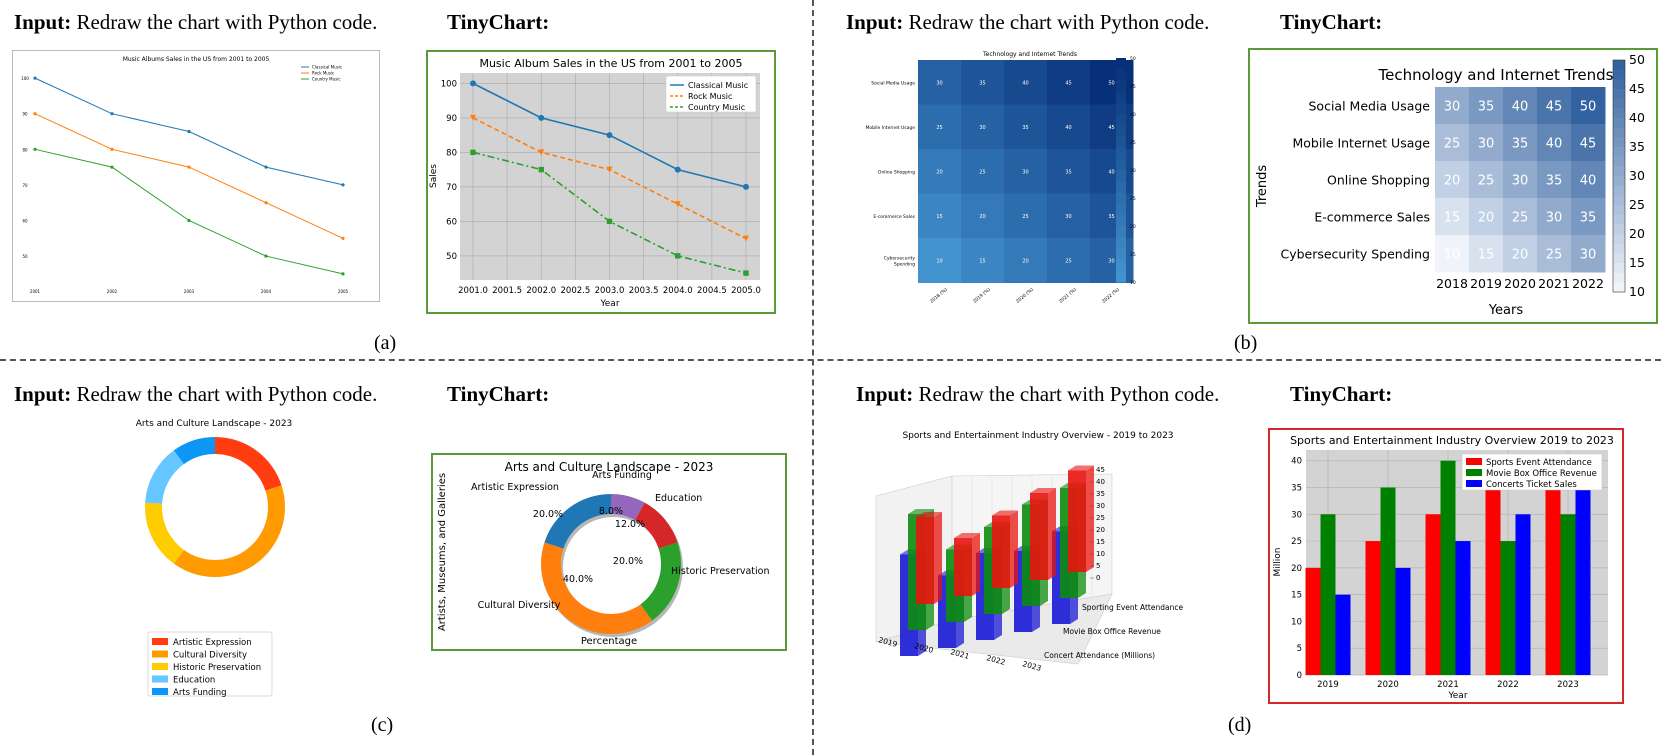 The image size is (1661, 755). Describe the element at coordinates (25, 185) in the screenshot. I see `chart-a-input-ytick: 70` at that location.